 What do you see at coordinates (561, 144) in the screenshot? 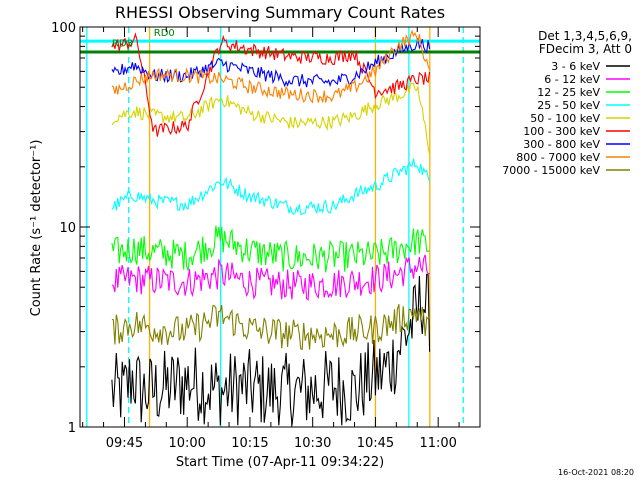
I see `legend-label-6: 300 - 800 keV` at bounding box center [561, 144].